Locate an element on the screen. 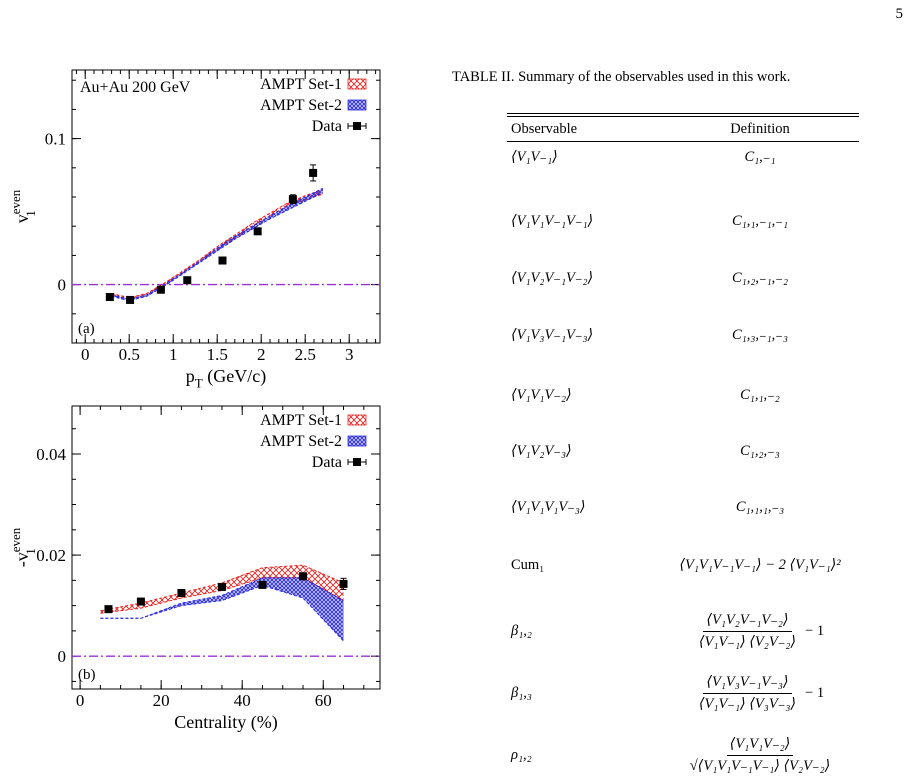 The height and width of the screenshot is (783, 913). fraction-denominator: ⟨V₁V₋₁⟩ ⟨V₂V₋₂⟩ is located at coordinates (747, 641).